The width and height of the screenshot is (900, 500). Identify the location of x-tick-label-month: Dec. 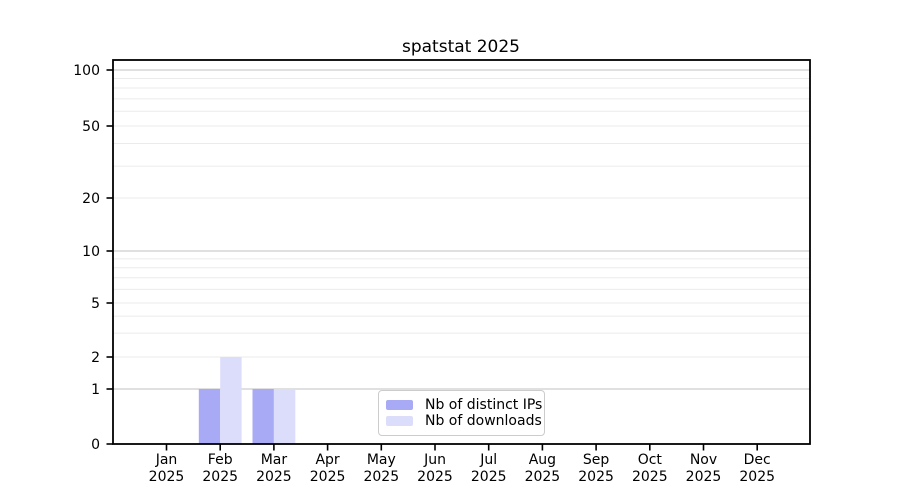
(757, 460).